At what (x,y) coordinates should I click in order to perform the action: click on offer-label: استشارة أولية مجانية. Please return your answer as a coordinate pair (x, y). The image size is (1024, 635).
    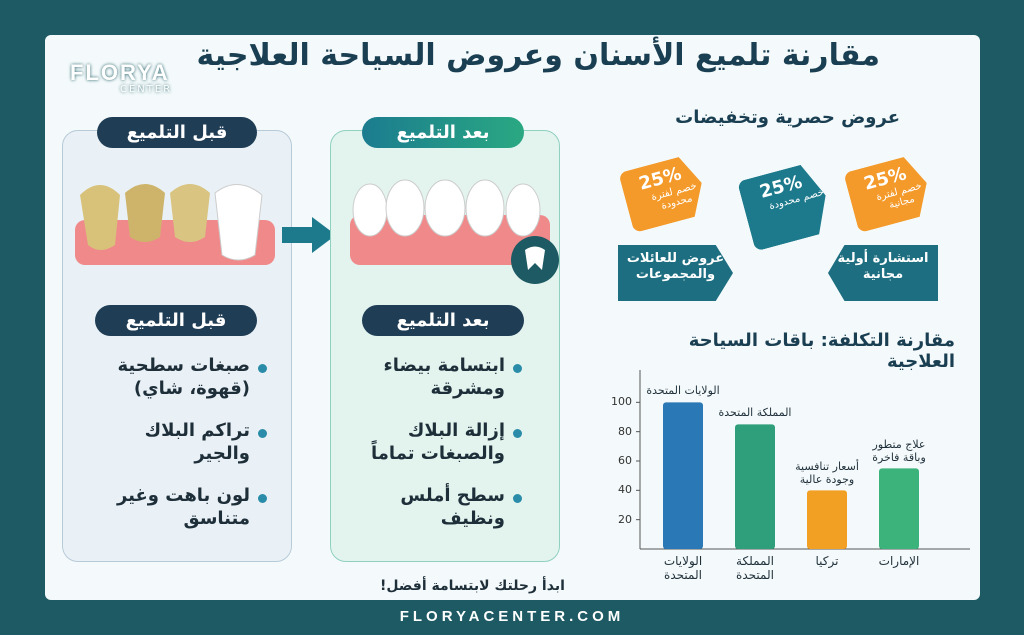
    Looking at the image, I should click on (883, 273).